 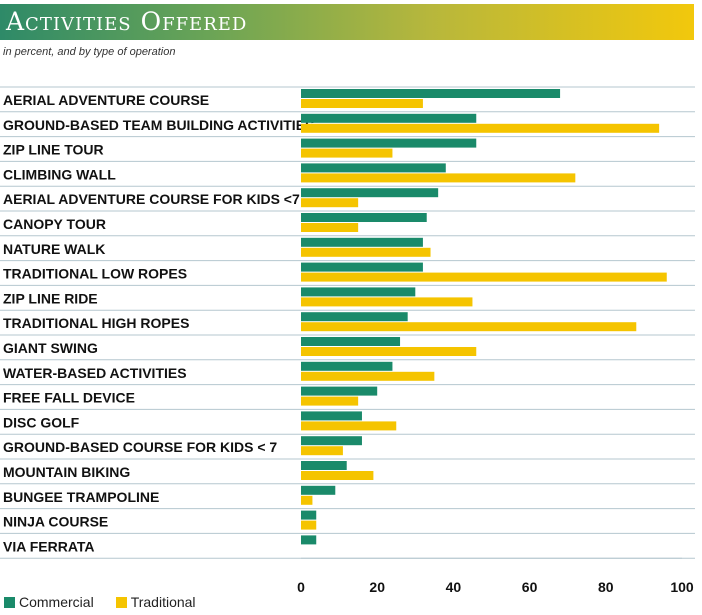 What do you see at coordinates (89, 52) in the screenshot?
I see `chart-subtitle: in percent, and by type of operation` at bounding box center [89, 52].